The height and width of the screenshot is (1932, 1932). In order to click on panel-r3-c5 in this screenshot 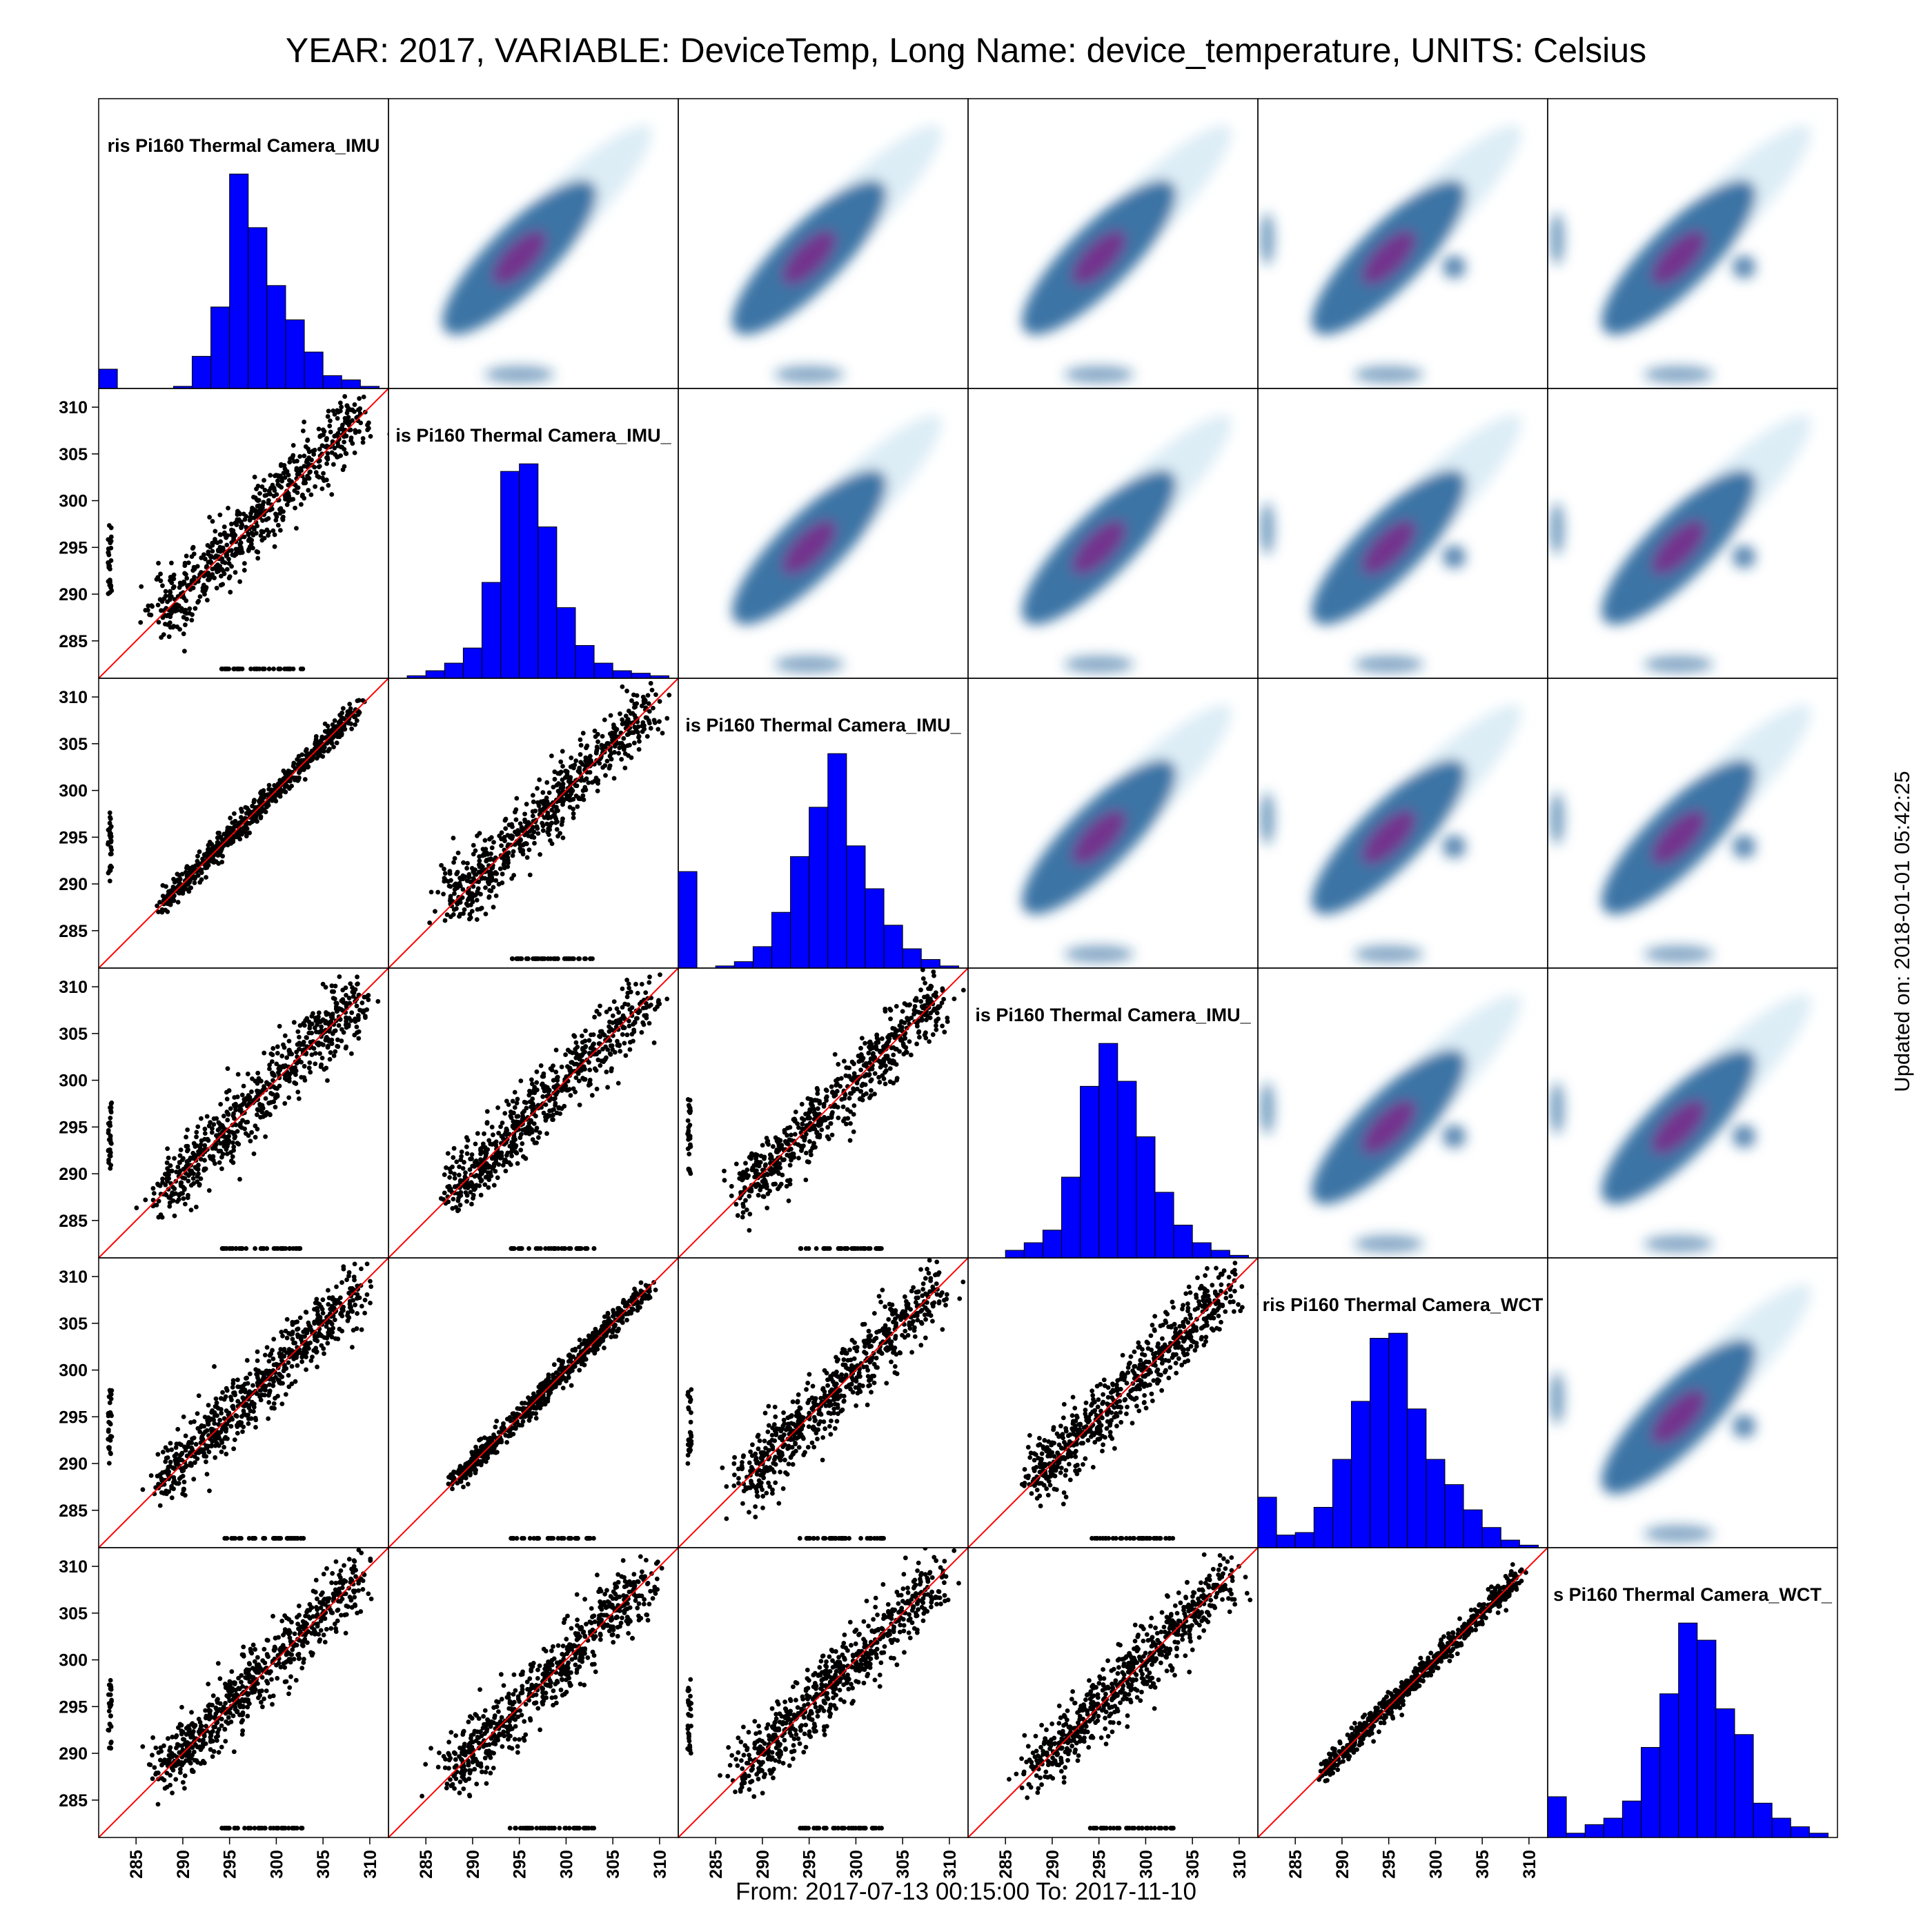, I will do `click(1390, 833)`.